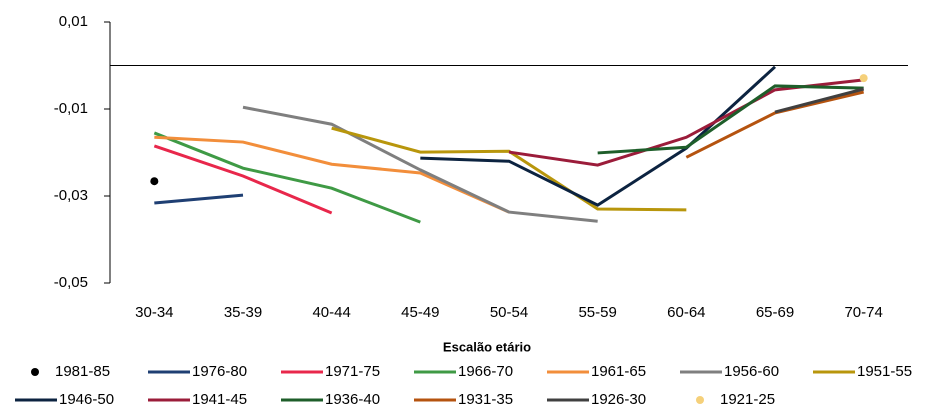 The width and height of the screenshot is (948, 418). I want to click on legend-label: 1981-85, so click(82, 371).